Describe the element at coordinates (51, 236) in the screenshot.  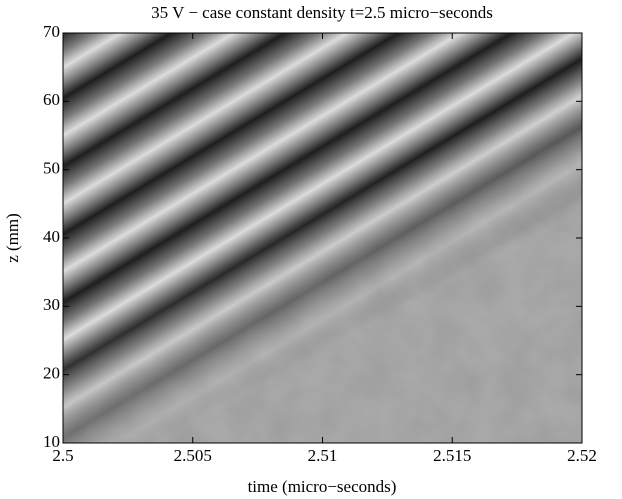
I see `y-tick-label: 40` at that location.